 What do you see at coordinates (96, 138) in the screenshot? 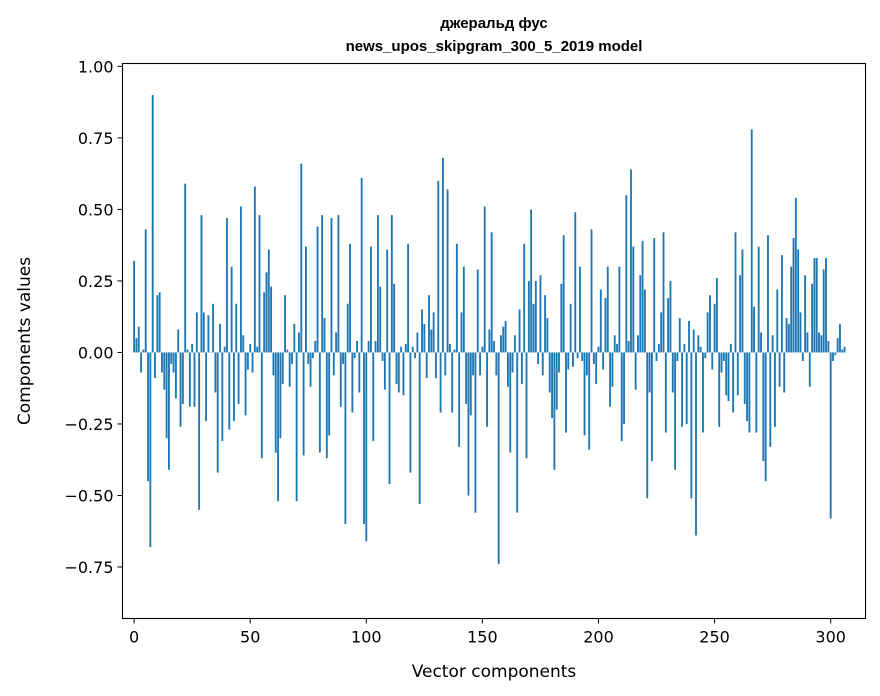
I see `y-tick-label: 0.75` at bounding box center [96, 138].